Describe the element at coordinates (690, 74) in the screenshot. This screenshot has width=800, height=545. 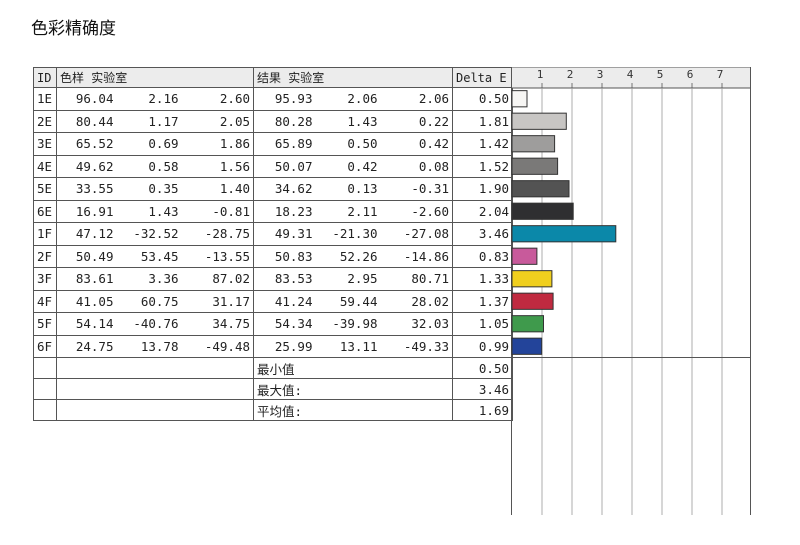
I see `x-tick-label: 6` at that location.